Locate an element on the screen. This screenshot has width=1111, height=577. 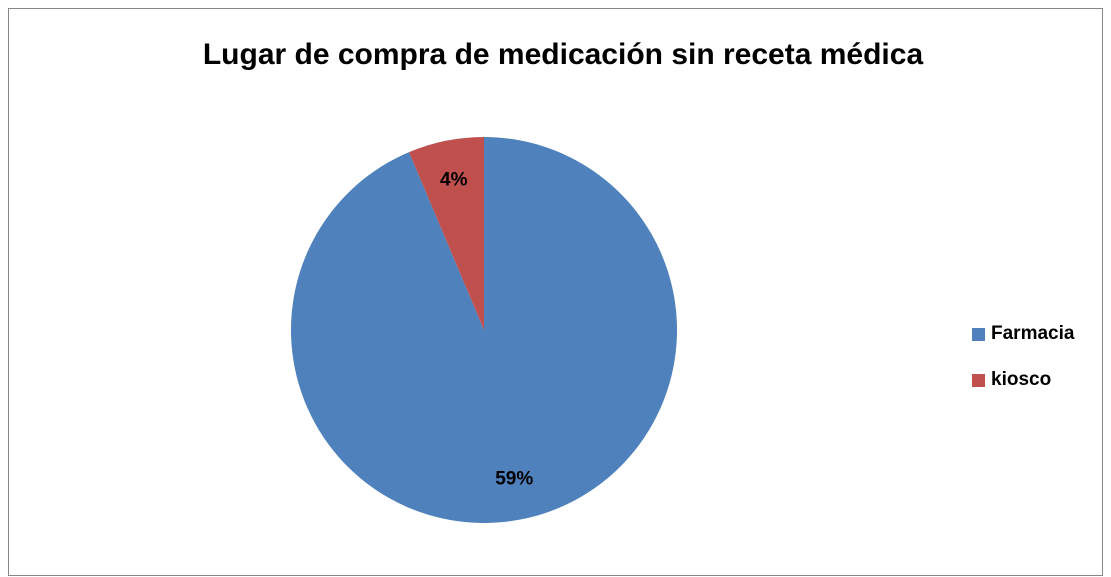
legend-label: Farmacia is located at coordinates (1033, 333).